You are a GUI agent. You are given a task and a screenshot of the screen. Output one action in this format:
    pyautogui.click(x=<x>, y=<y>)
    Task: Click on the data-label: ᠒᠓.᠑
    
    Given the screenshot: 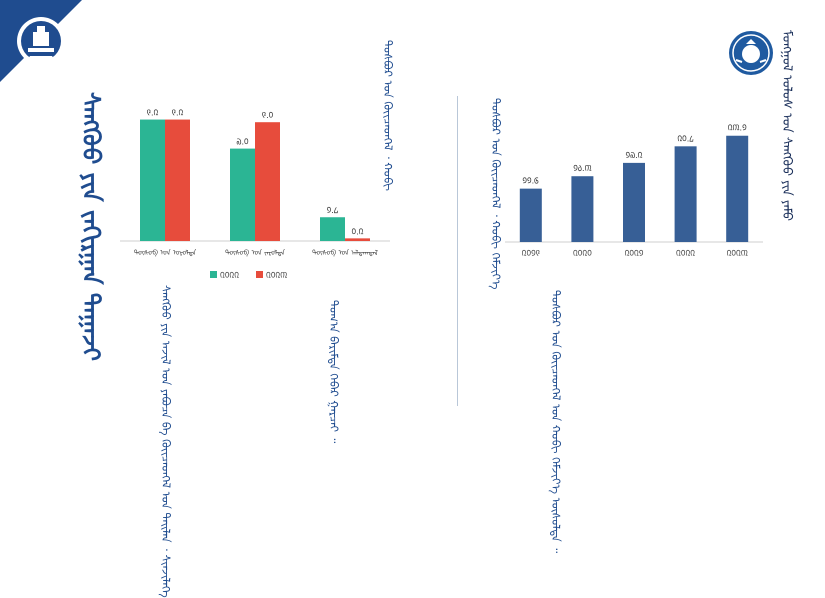 What is the action you would take?
    pyautogui.click(x=737, y=128)
    